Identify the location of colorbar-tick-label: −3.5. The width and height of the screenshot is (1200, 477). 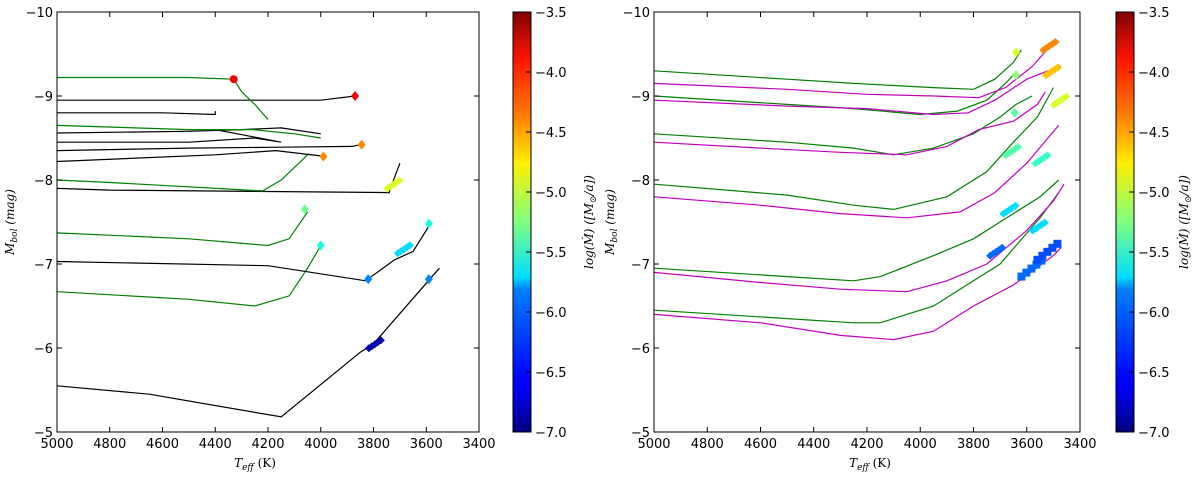
(551, 13).